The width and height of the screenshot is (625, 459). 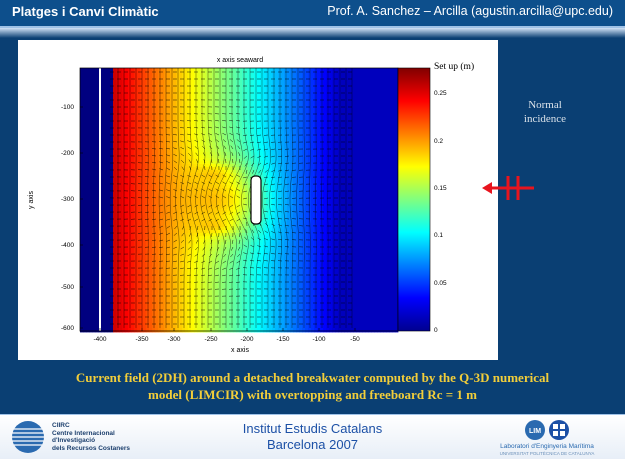 I want to click on colorbar-tick-label: 0.15, so click(x=440, y=188).